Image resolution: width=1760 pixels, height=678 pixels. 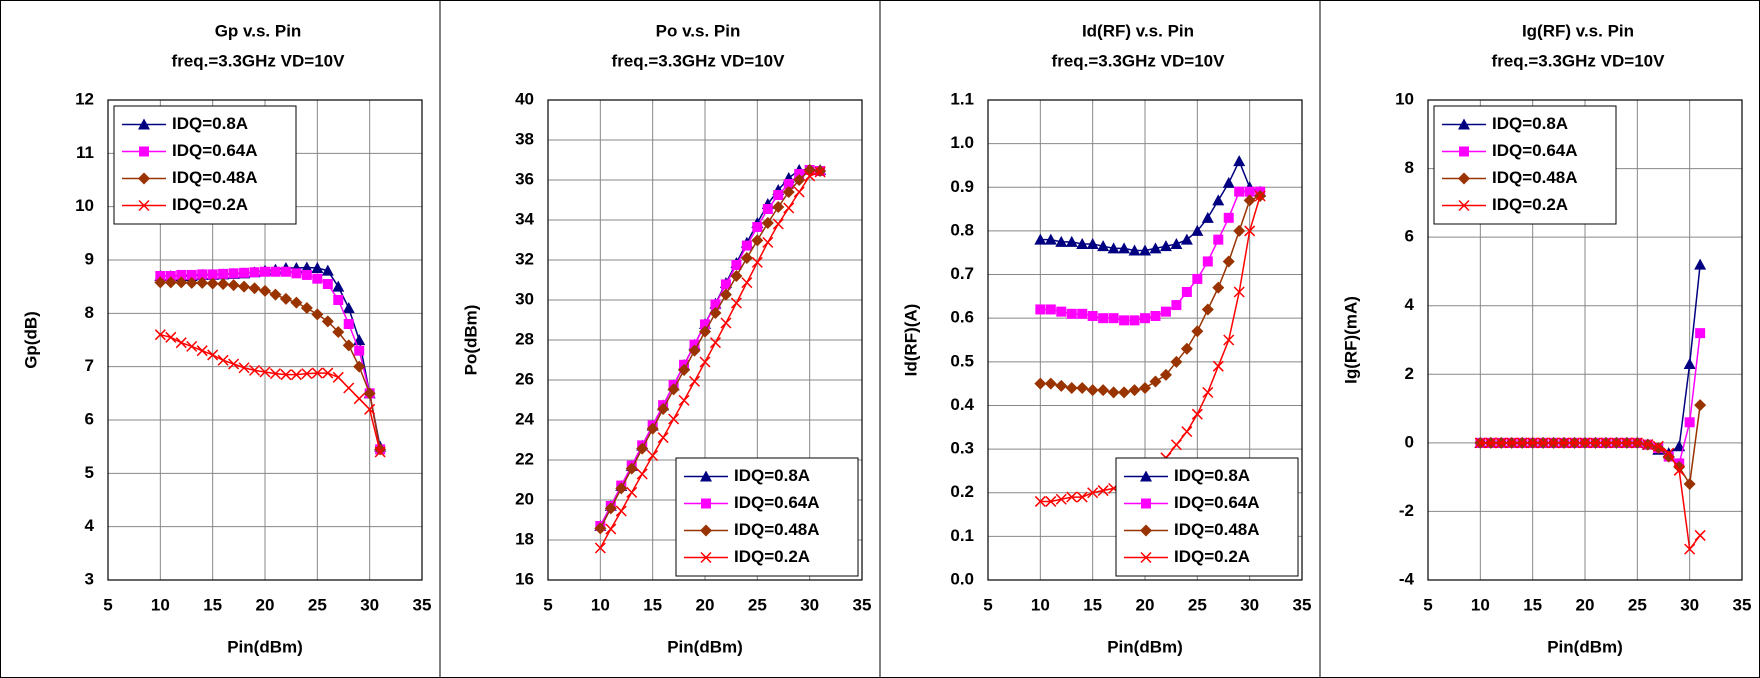 What do you see at coordinates (1585, 340) in the screenshot?
I see `plot-frame` at bounding box center [1585, 340].